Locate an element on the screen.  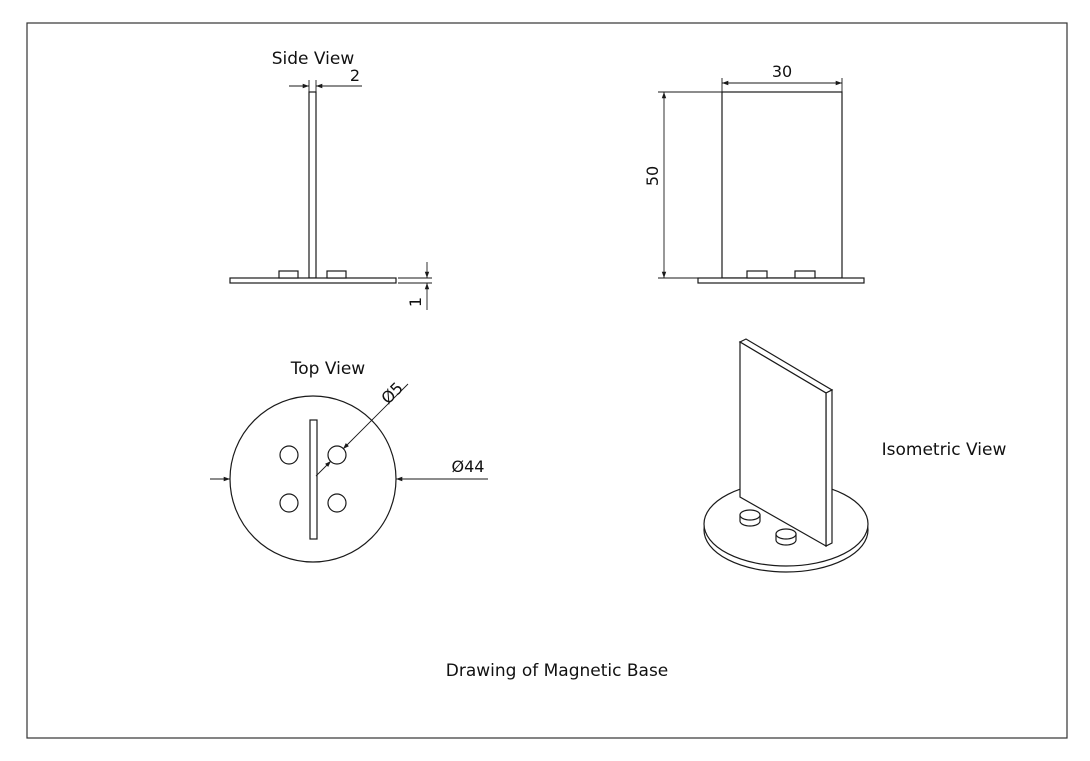
isometric-view: Isometric View is located at coordinates (855, 455).